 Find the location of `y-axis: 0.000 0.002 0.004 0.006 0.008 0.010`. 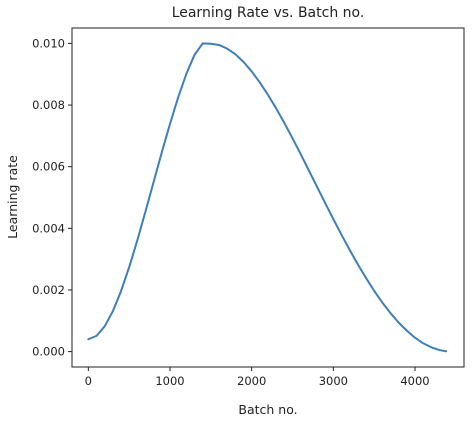

y-axis: 0.000 0.002 0.004 0.006 0.008 0.010 is located at coordinates (52, 197).